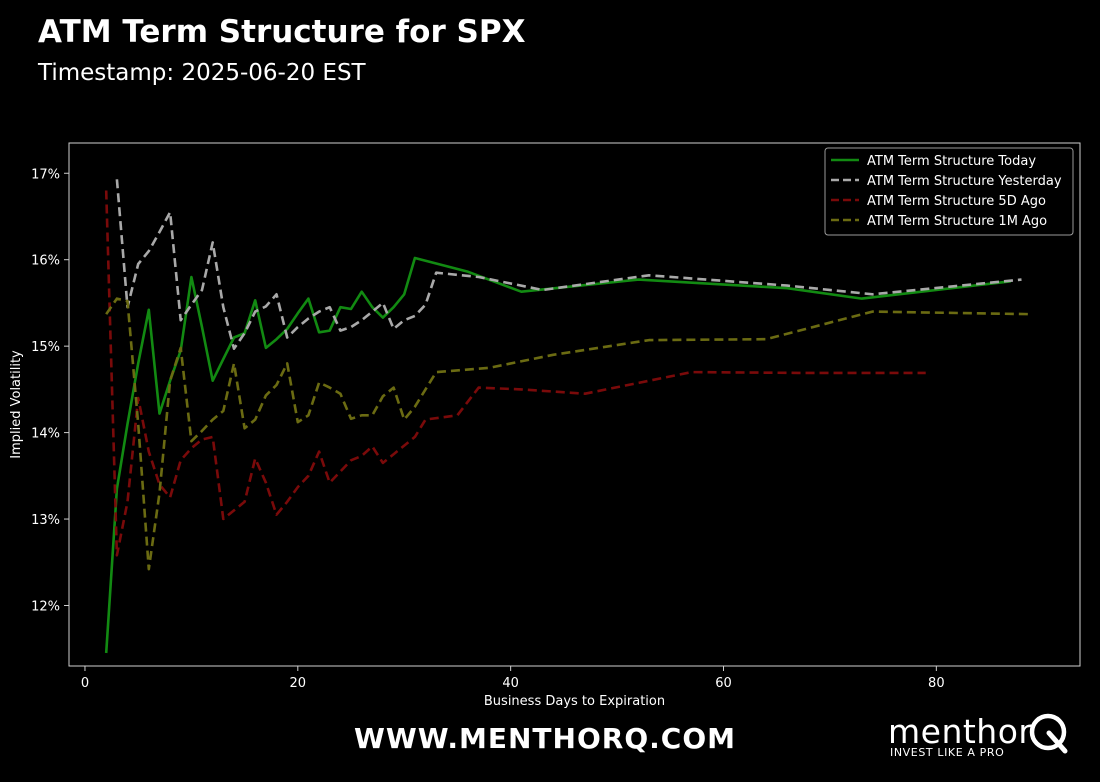  I want to click on legend-label-2: ATM Term Structure 5D Ago, so click(956, 201).